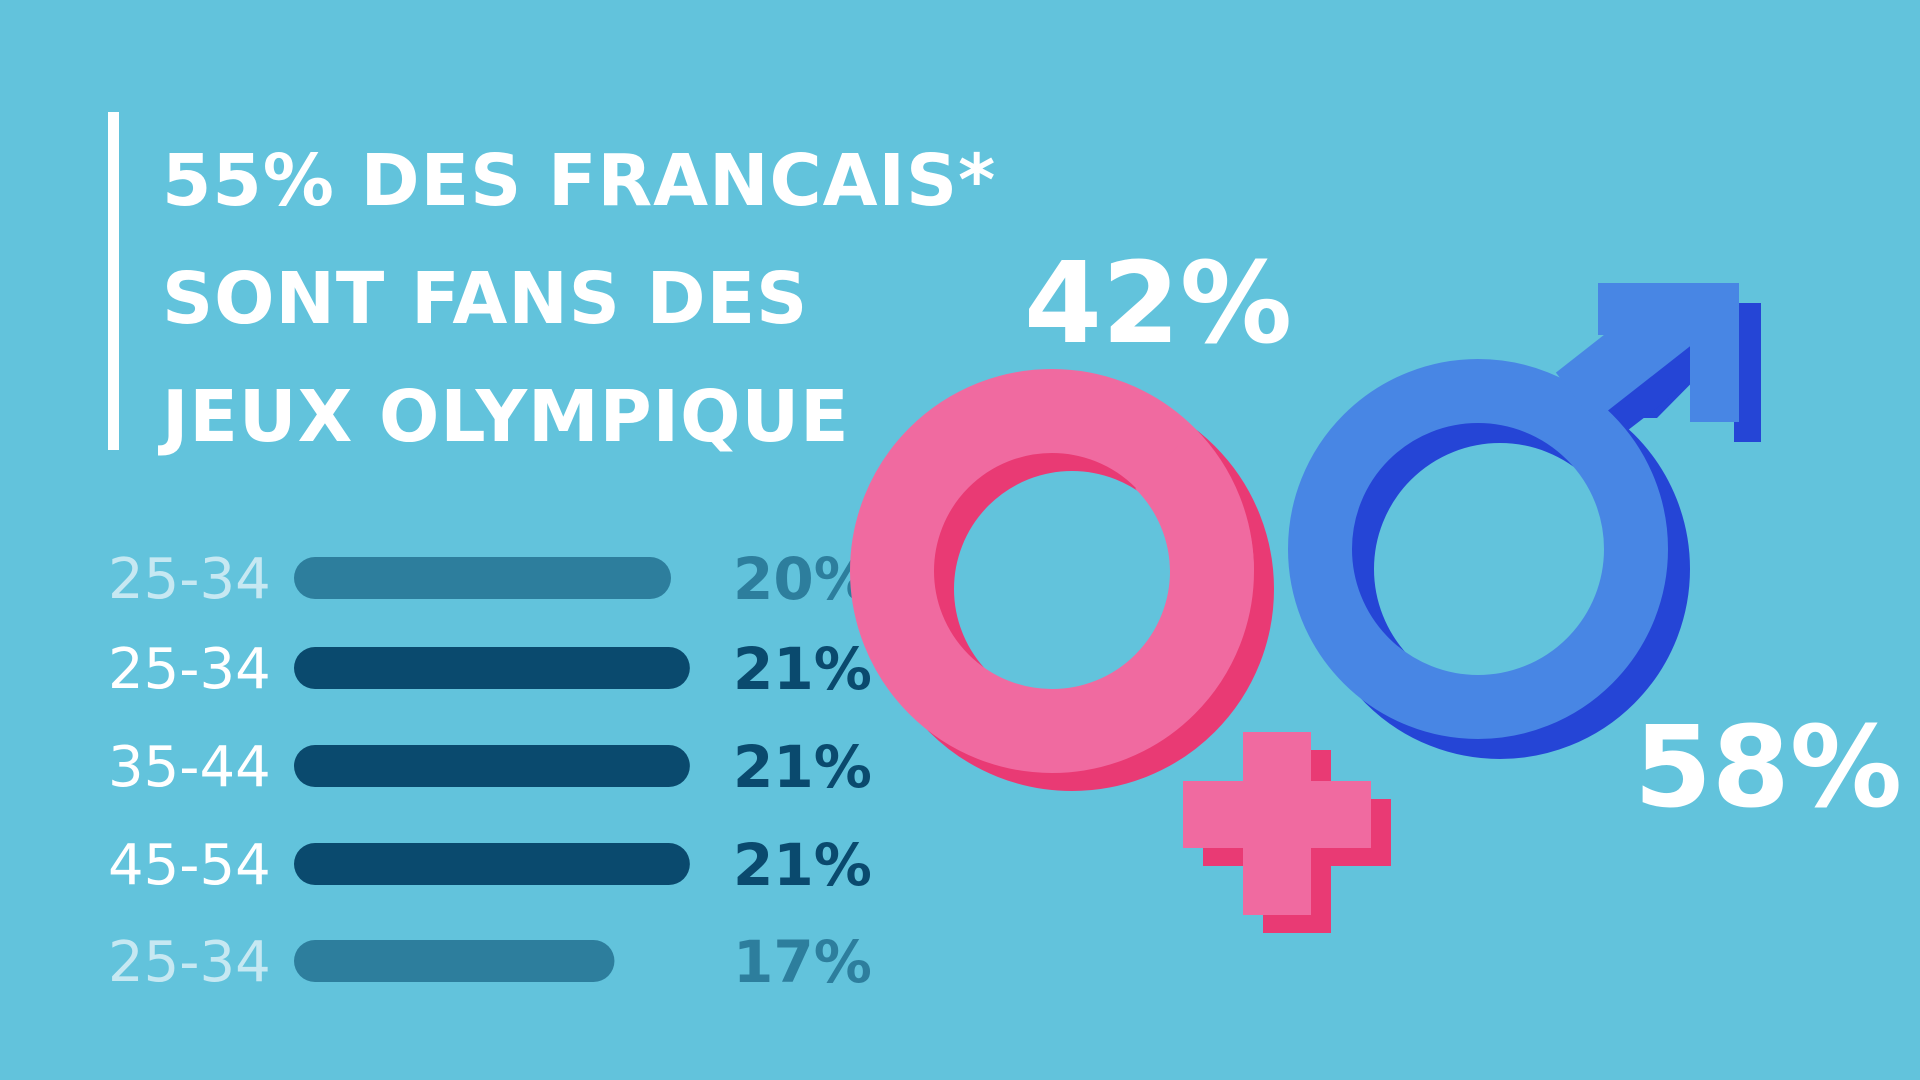  I want to click on male-symbol-icon, so click(1447, 521).